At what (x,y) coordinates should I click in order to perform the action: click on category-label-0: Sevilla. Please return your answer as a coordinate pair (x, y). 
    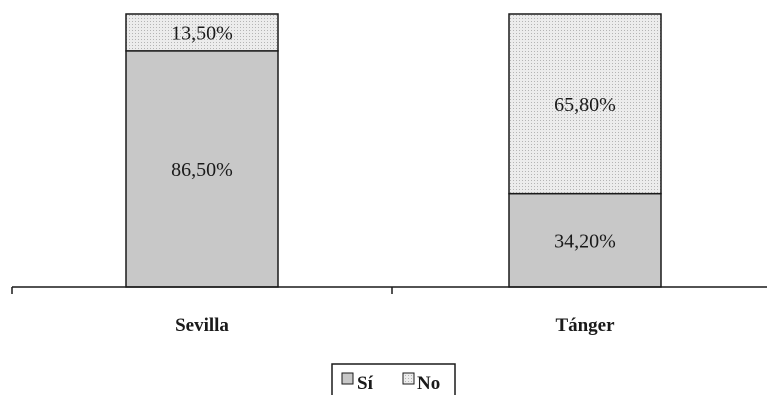
    Looking at the image, I should click on (202, 325).